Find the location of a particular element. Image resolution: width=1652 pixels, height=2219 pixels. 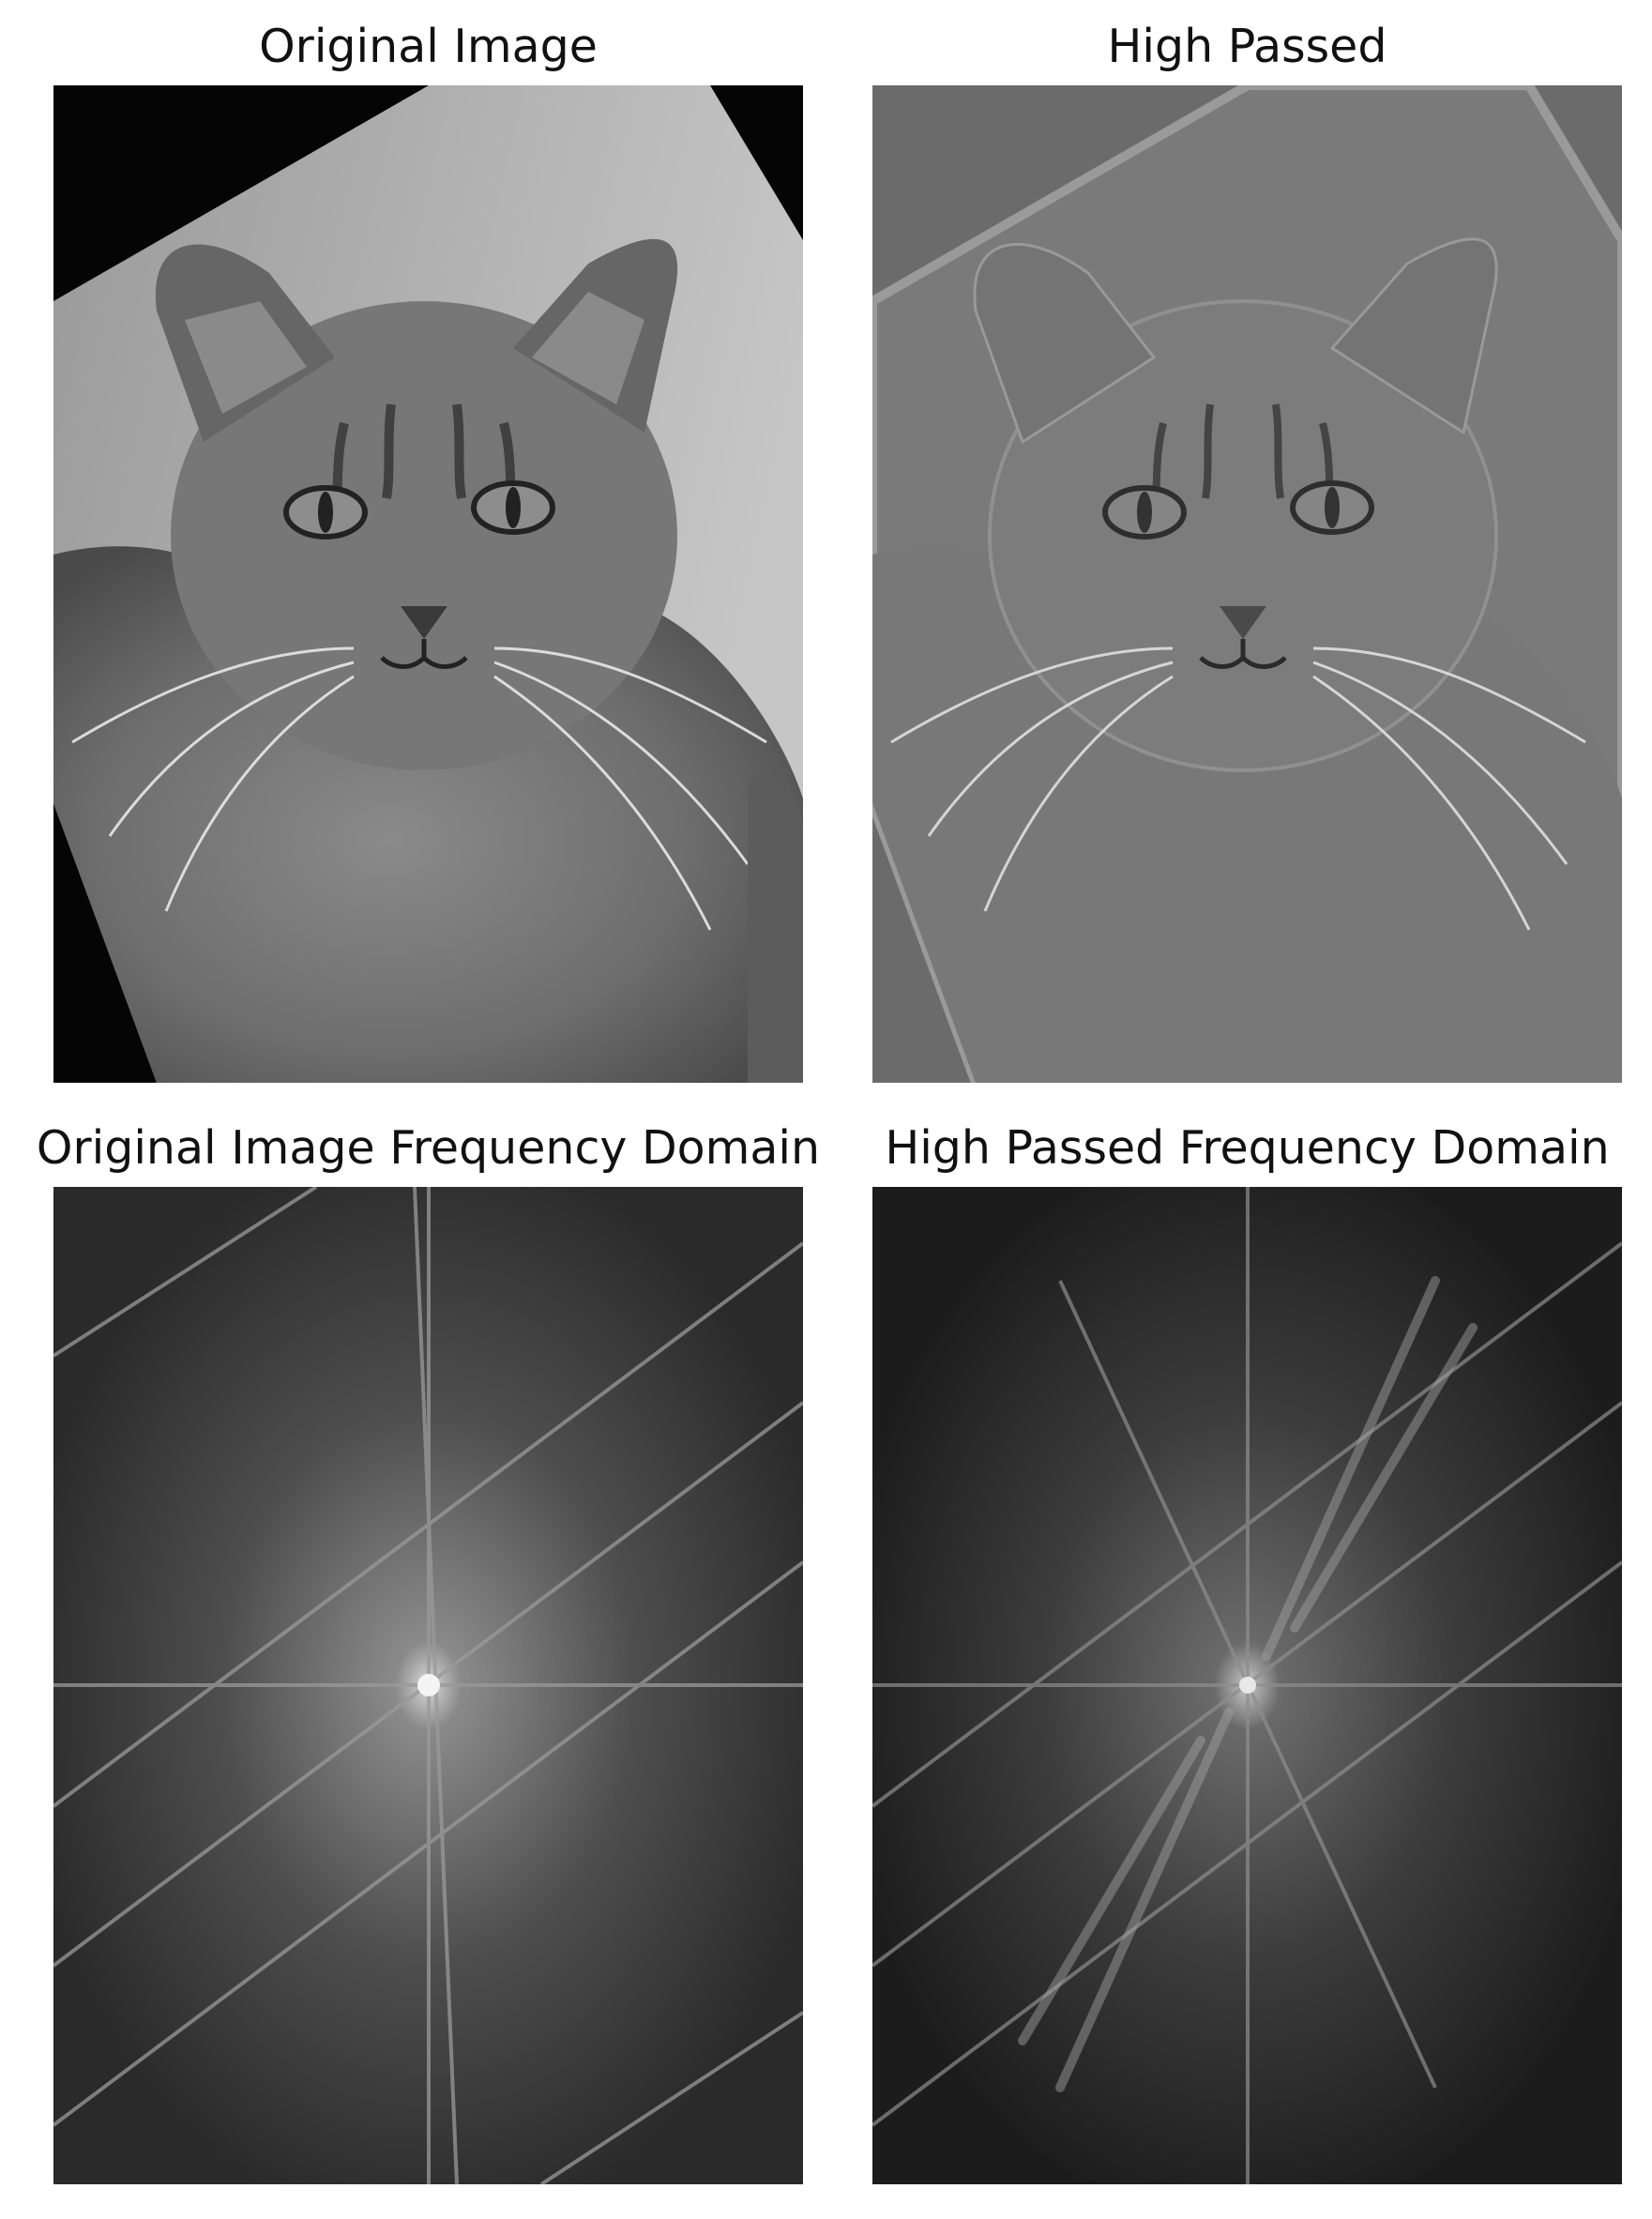

title-high-passed: High Passed is located at coordinates (1247, 47).